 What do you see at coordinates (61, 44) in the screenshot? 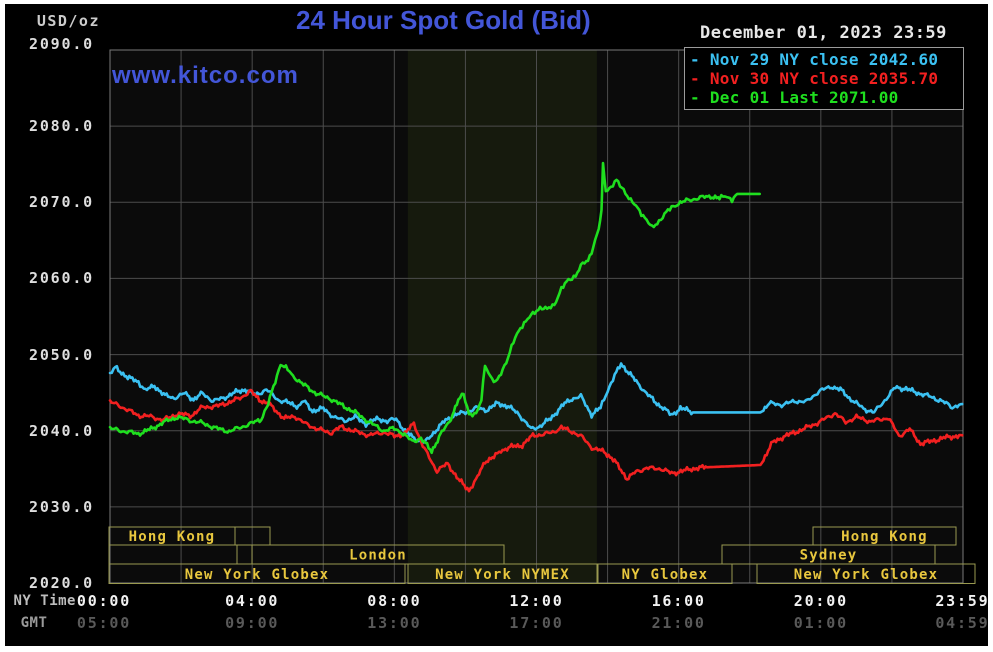
I see `y-tick-label: 2090.0` at bounding box center [61, 44].